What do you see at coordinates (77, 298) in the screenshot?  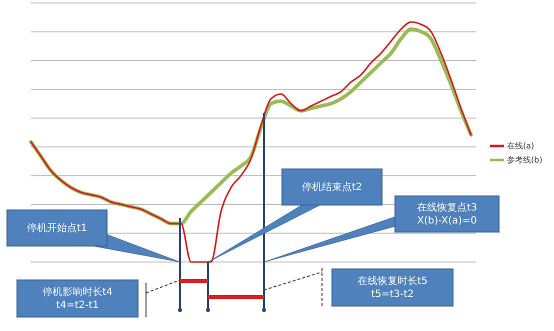 I see `text: 停机影响时长t4 t4=t2-t1` at bounding box center [77, 298].